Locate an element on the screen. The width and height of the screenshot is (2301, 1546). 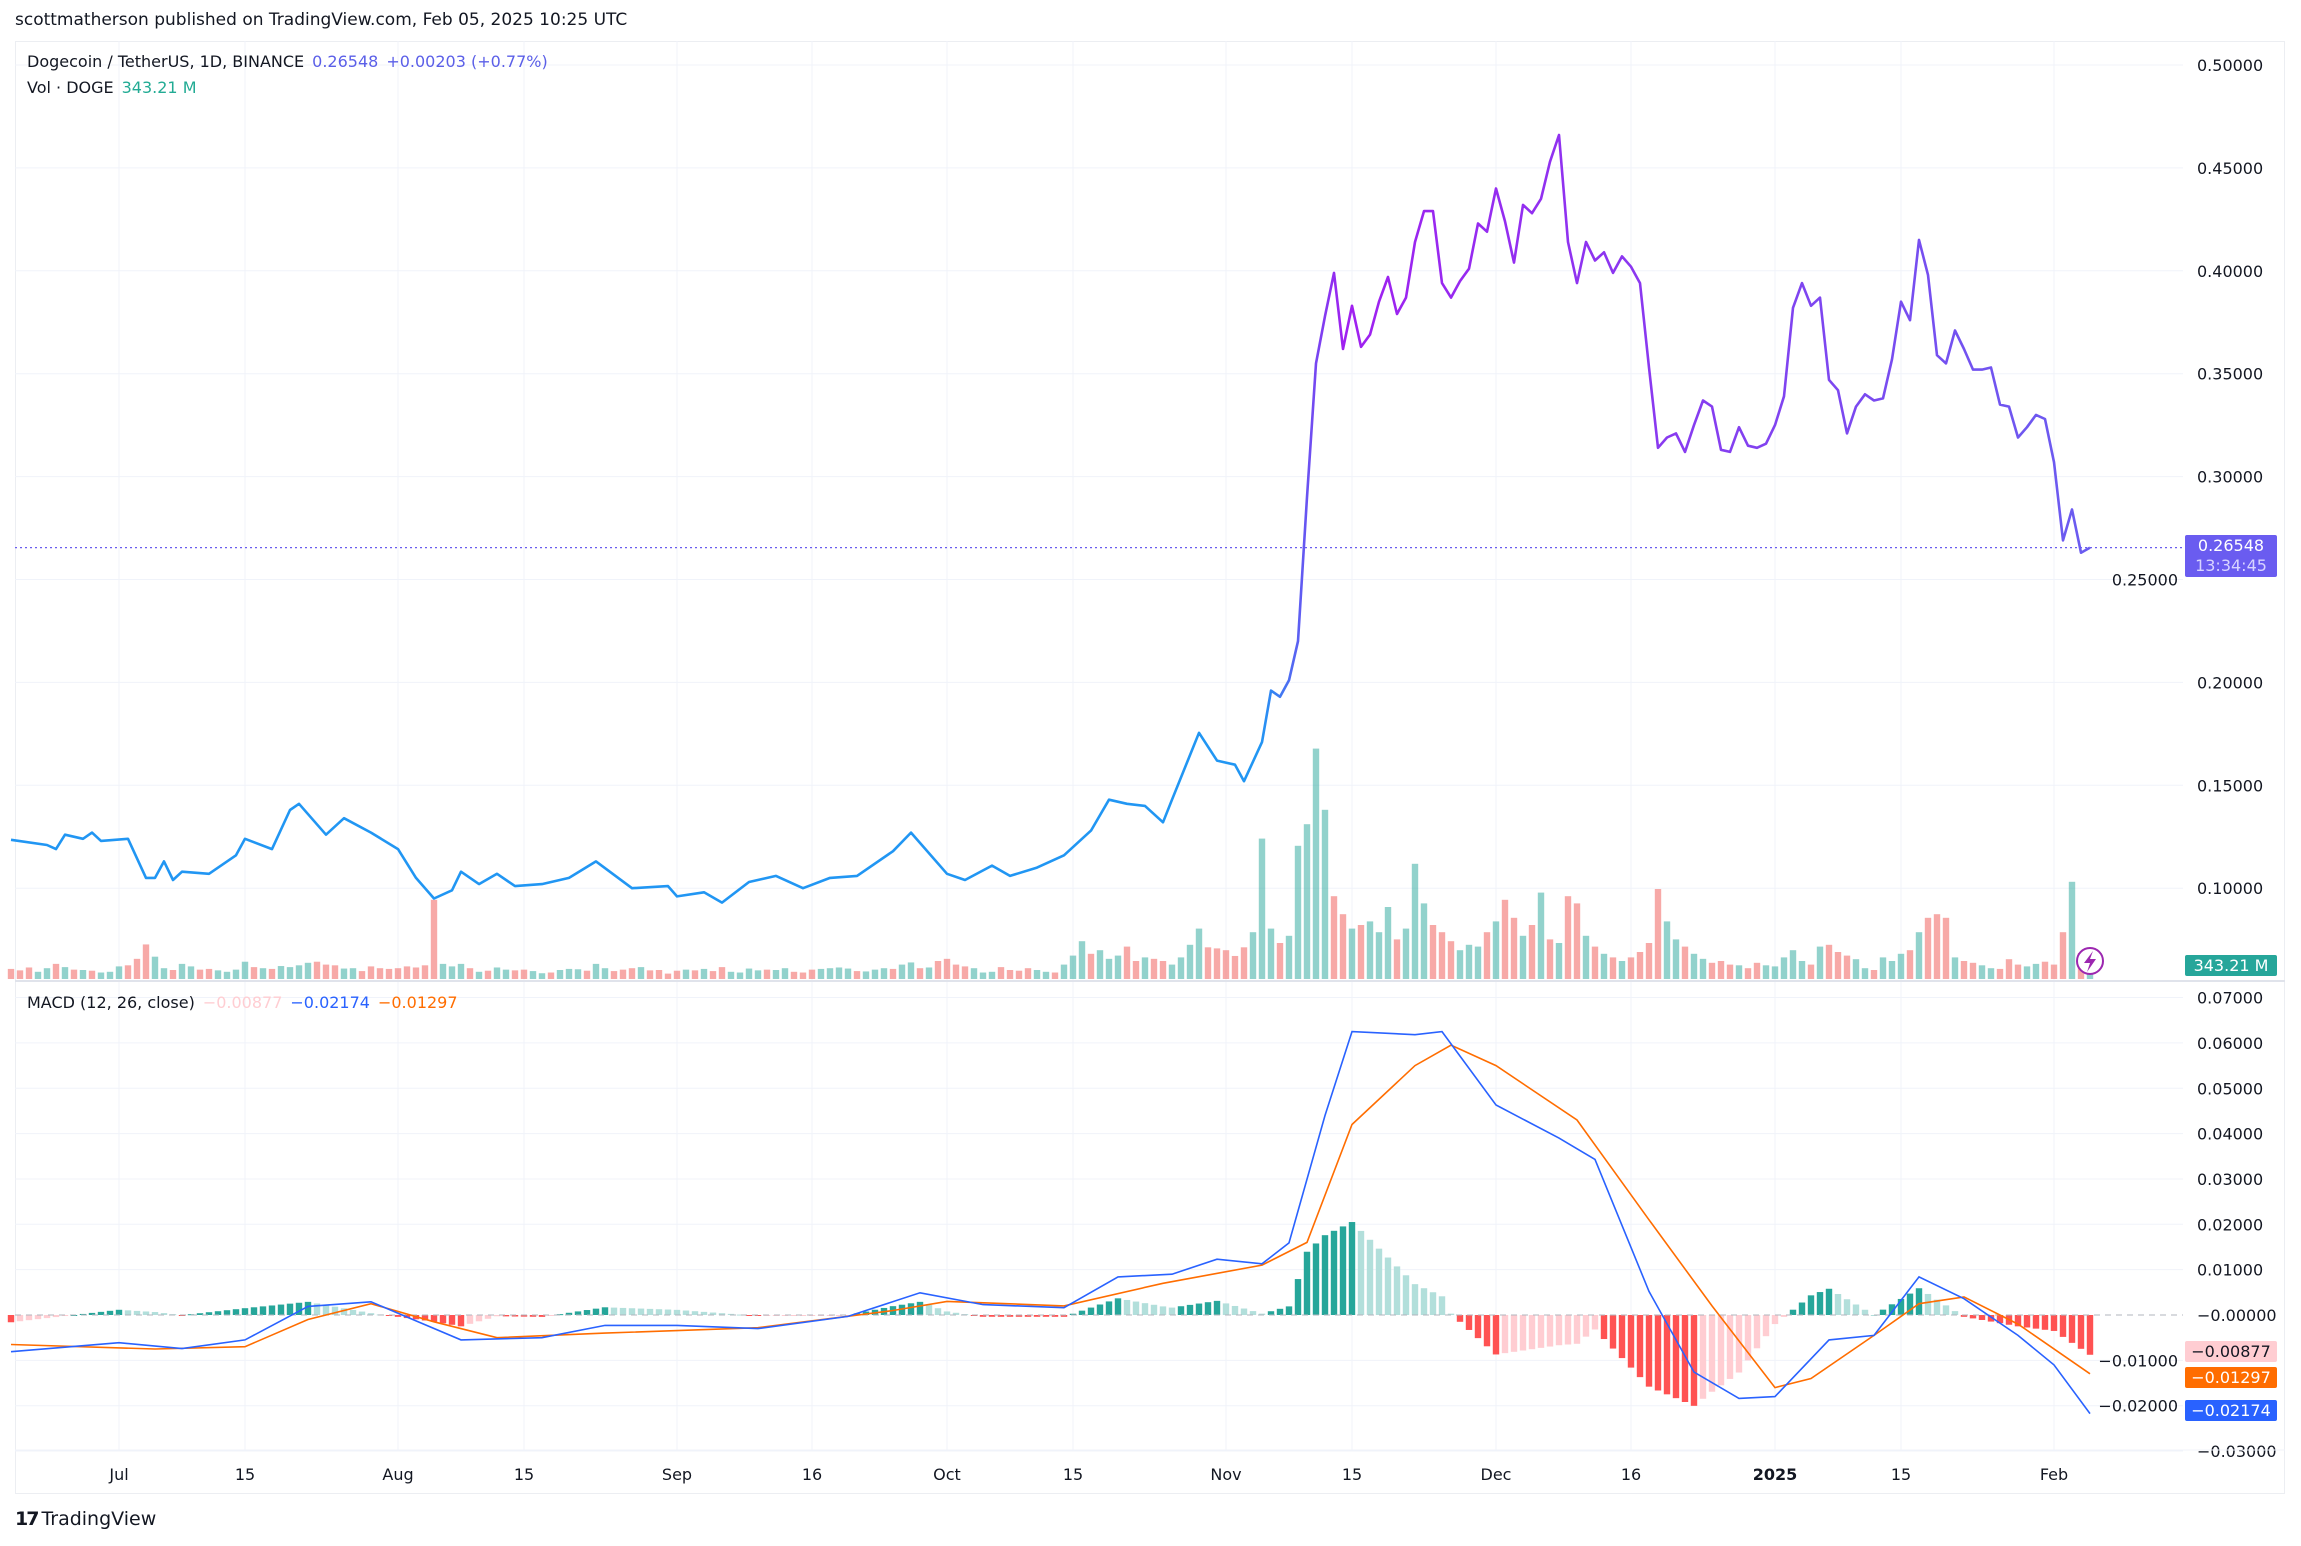
brand-name: TradingView is located at coordinates (99, 1519).